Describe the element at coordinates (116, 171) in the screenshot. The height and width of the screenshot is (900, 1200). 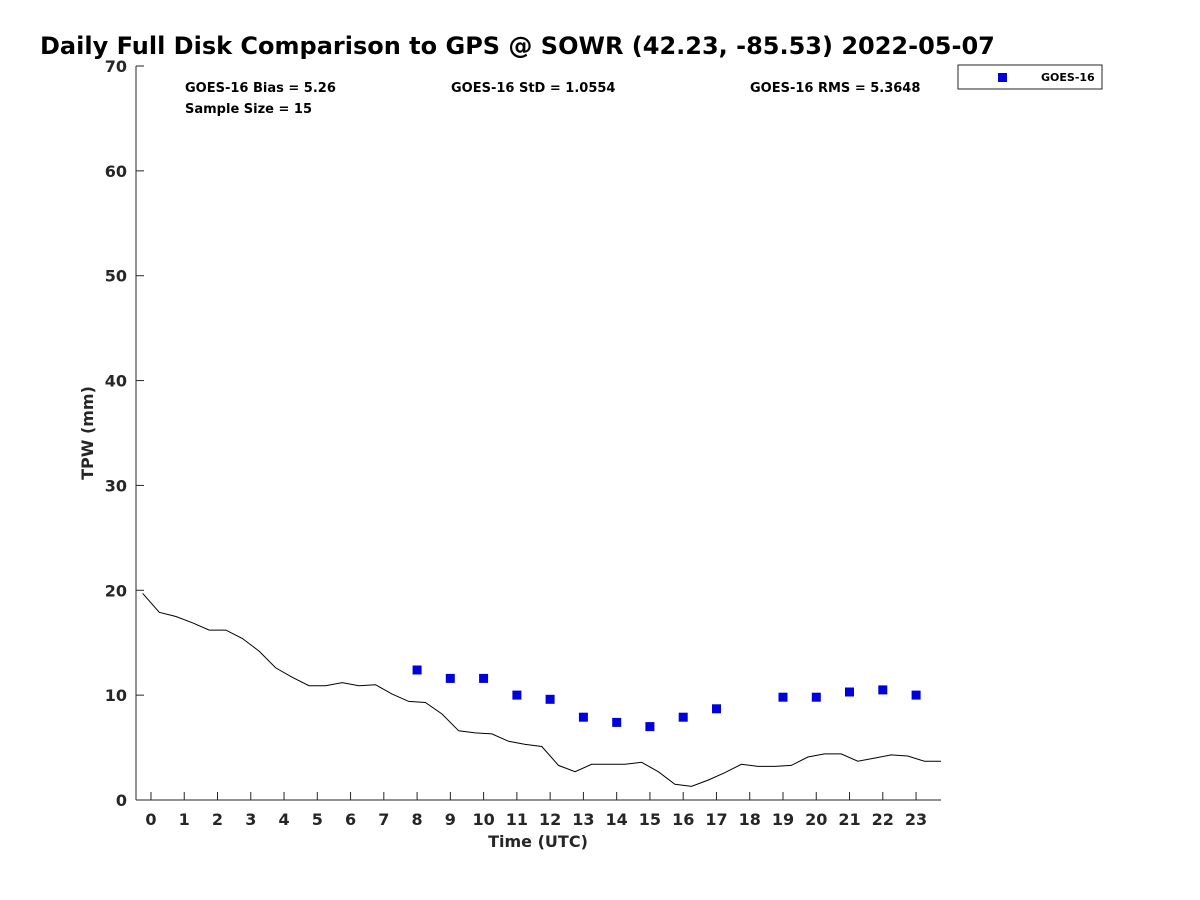
I see `y-tick-label: 60` at that location.